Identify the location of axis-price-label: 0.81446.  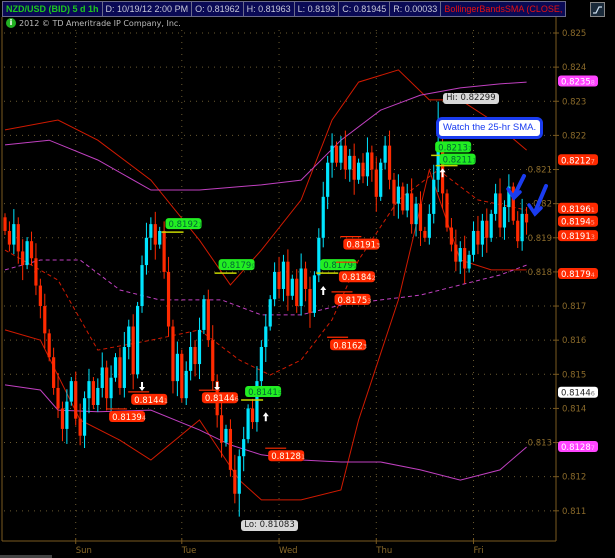
(578, 392).